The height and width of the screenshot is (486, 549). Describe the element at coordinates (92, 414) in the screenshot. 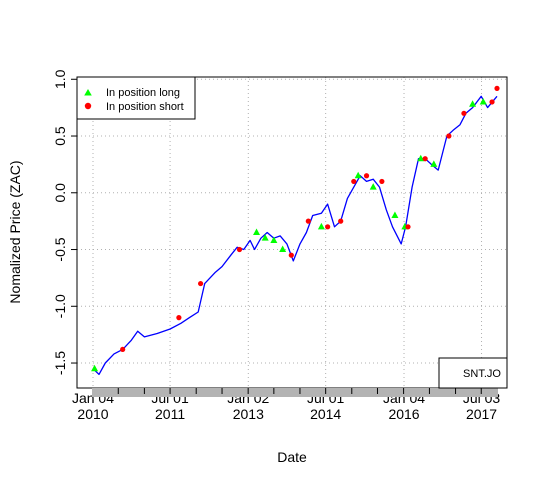

I see `x-tick-label-year: 2010` at that location.